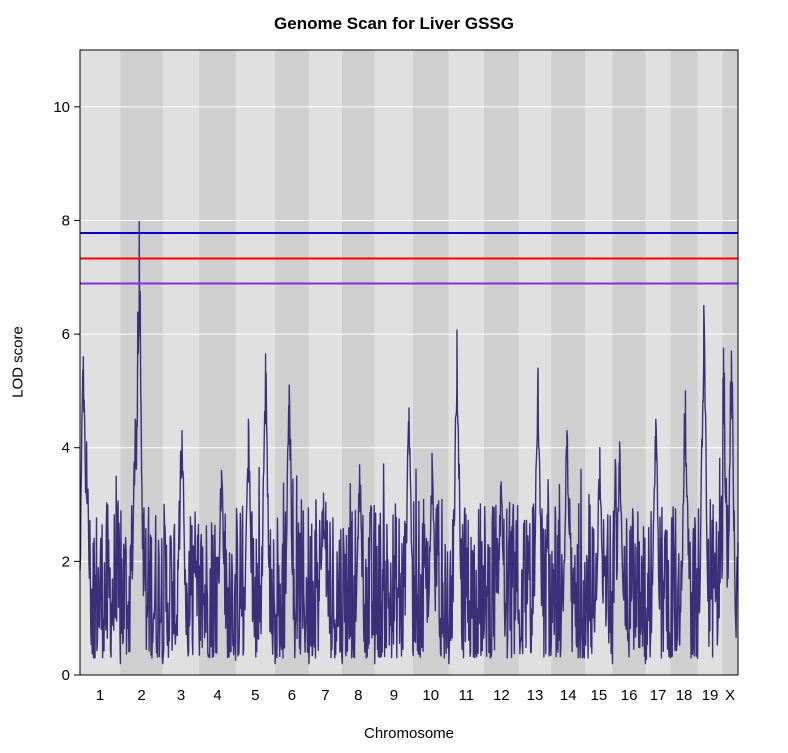  Describe the element at coordinates (141, 695) in the screenshot. I see `x-tick-label-2: 2` at that location.